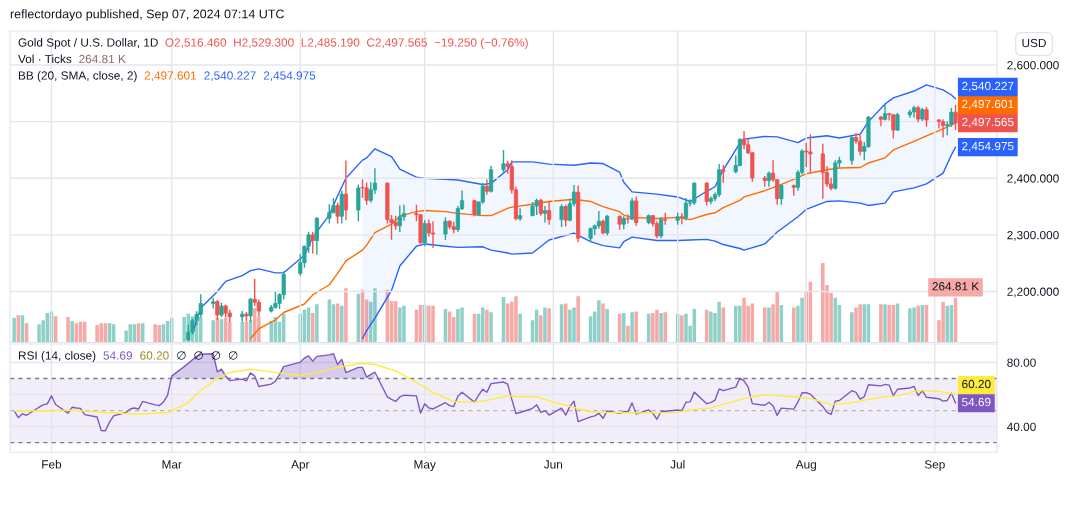 The width and height of the screenshot is (1080, 515). I want to click on x-tick-label: Apr, so click(300, 465).